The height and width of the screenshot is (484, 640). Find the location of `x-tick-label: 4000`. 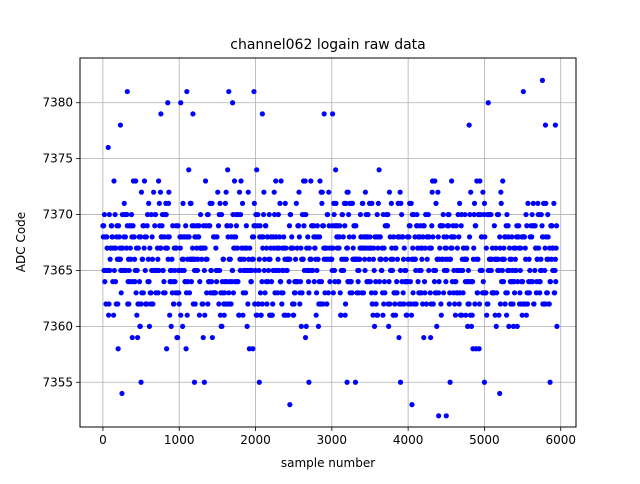

x-tick-label: 4000 is located at coordinates (408, 440).